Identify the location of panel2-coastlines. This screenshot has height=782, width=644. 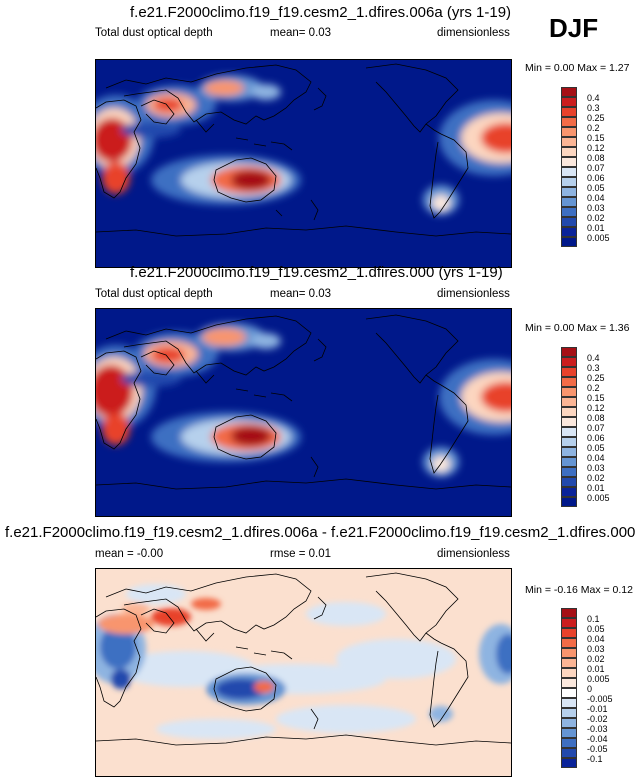
(303, 402).